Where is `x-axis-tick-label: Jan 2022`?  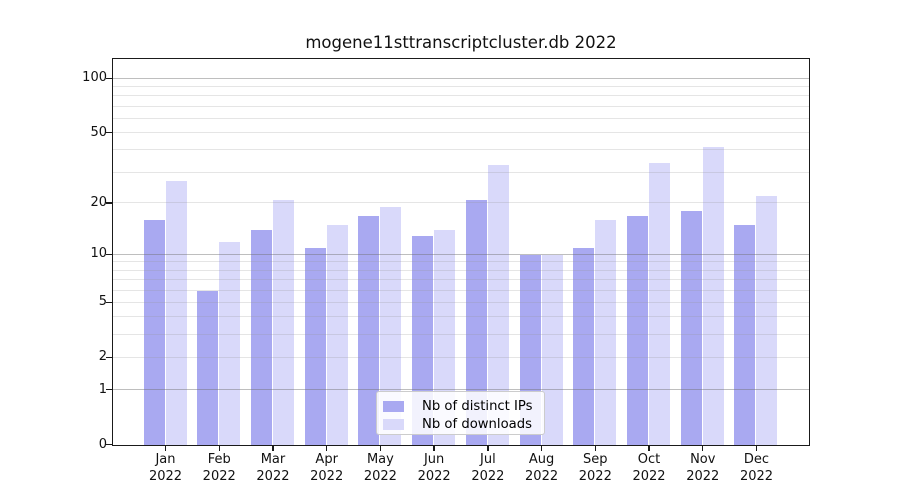 x-axis-tick-label: Jan 2022 is located at coordinates (166, 468).